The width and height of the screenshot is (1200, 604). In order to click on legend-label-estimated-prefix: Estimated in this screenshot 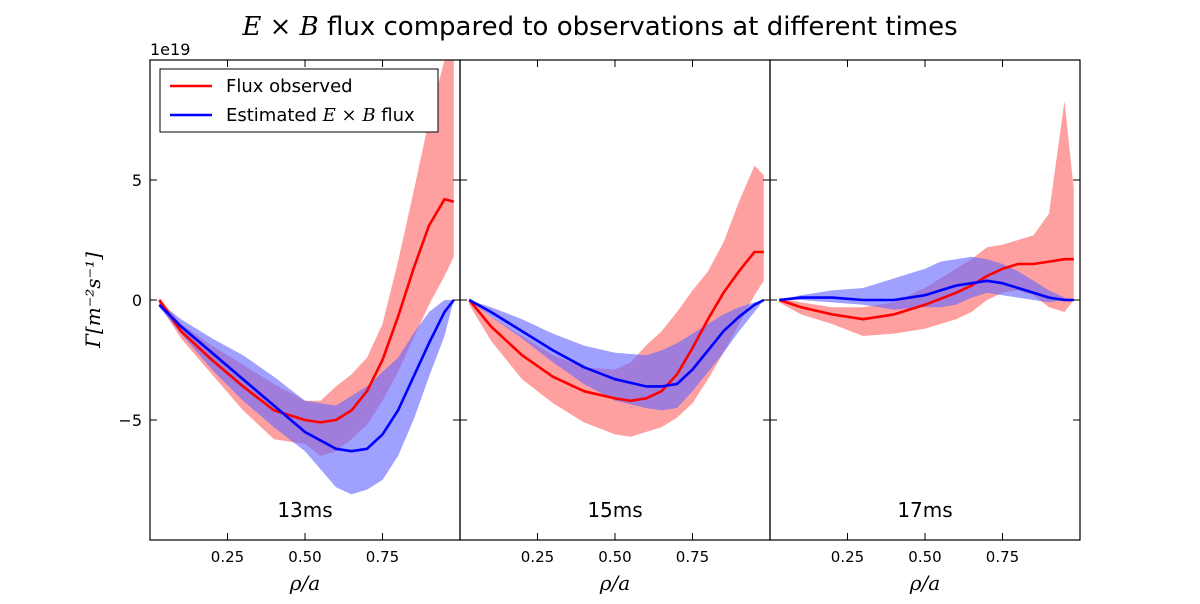, I will do `click(274, 115)`.